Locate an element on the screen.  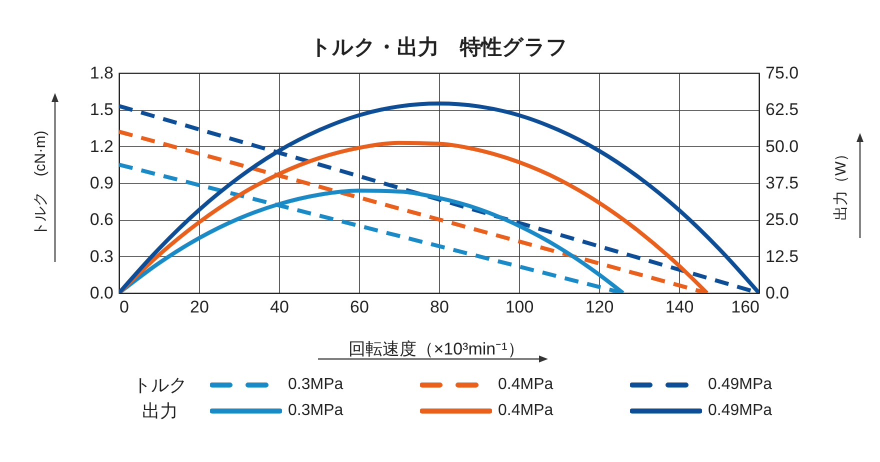
x-tick-label: 120 is located at coordinates (599, 307).